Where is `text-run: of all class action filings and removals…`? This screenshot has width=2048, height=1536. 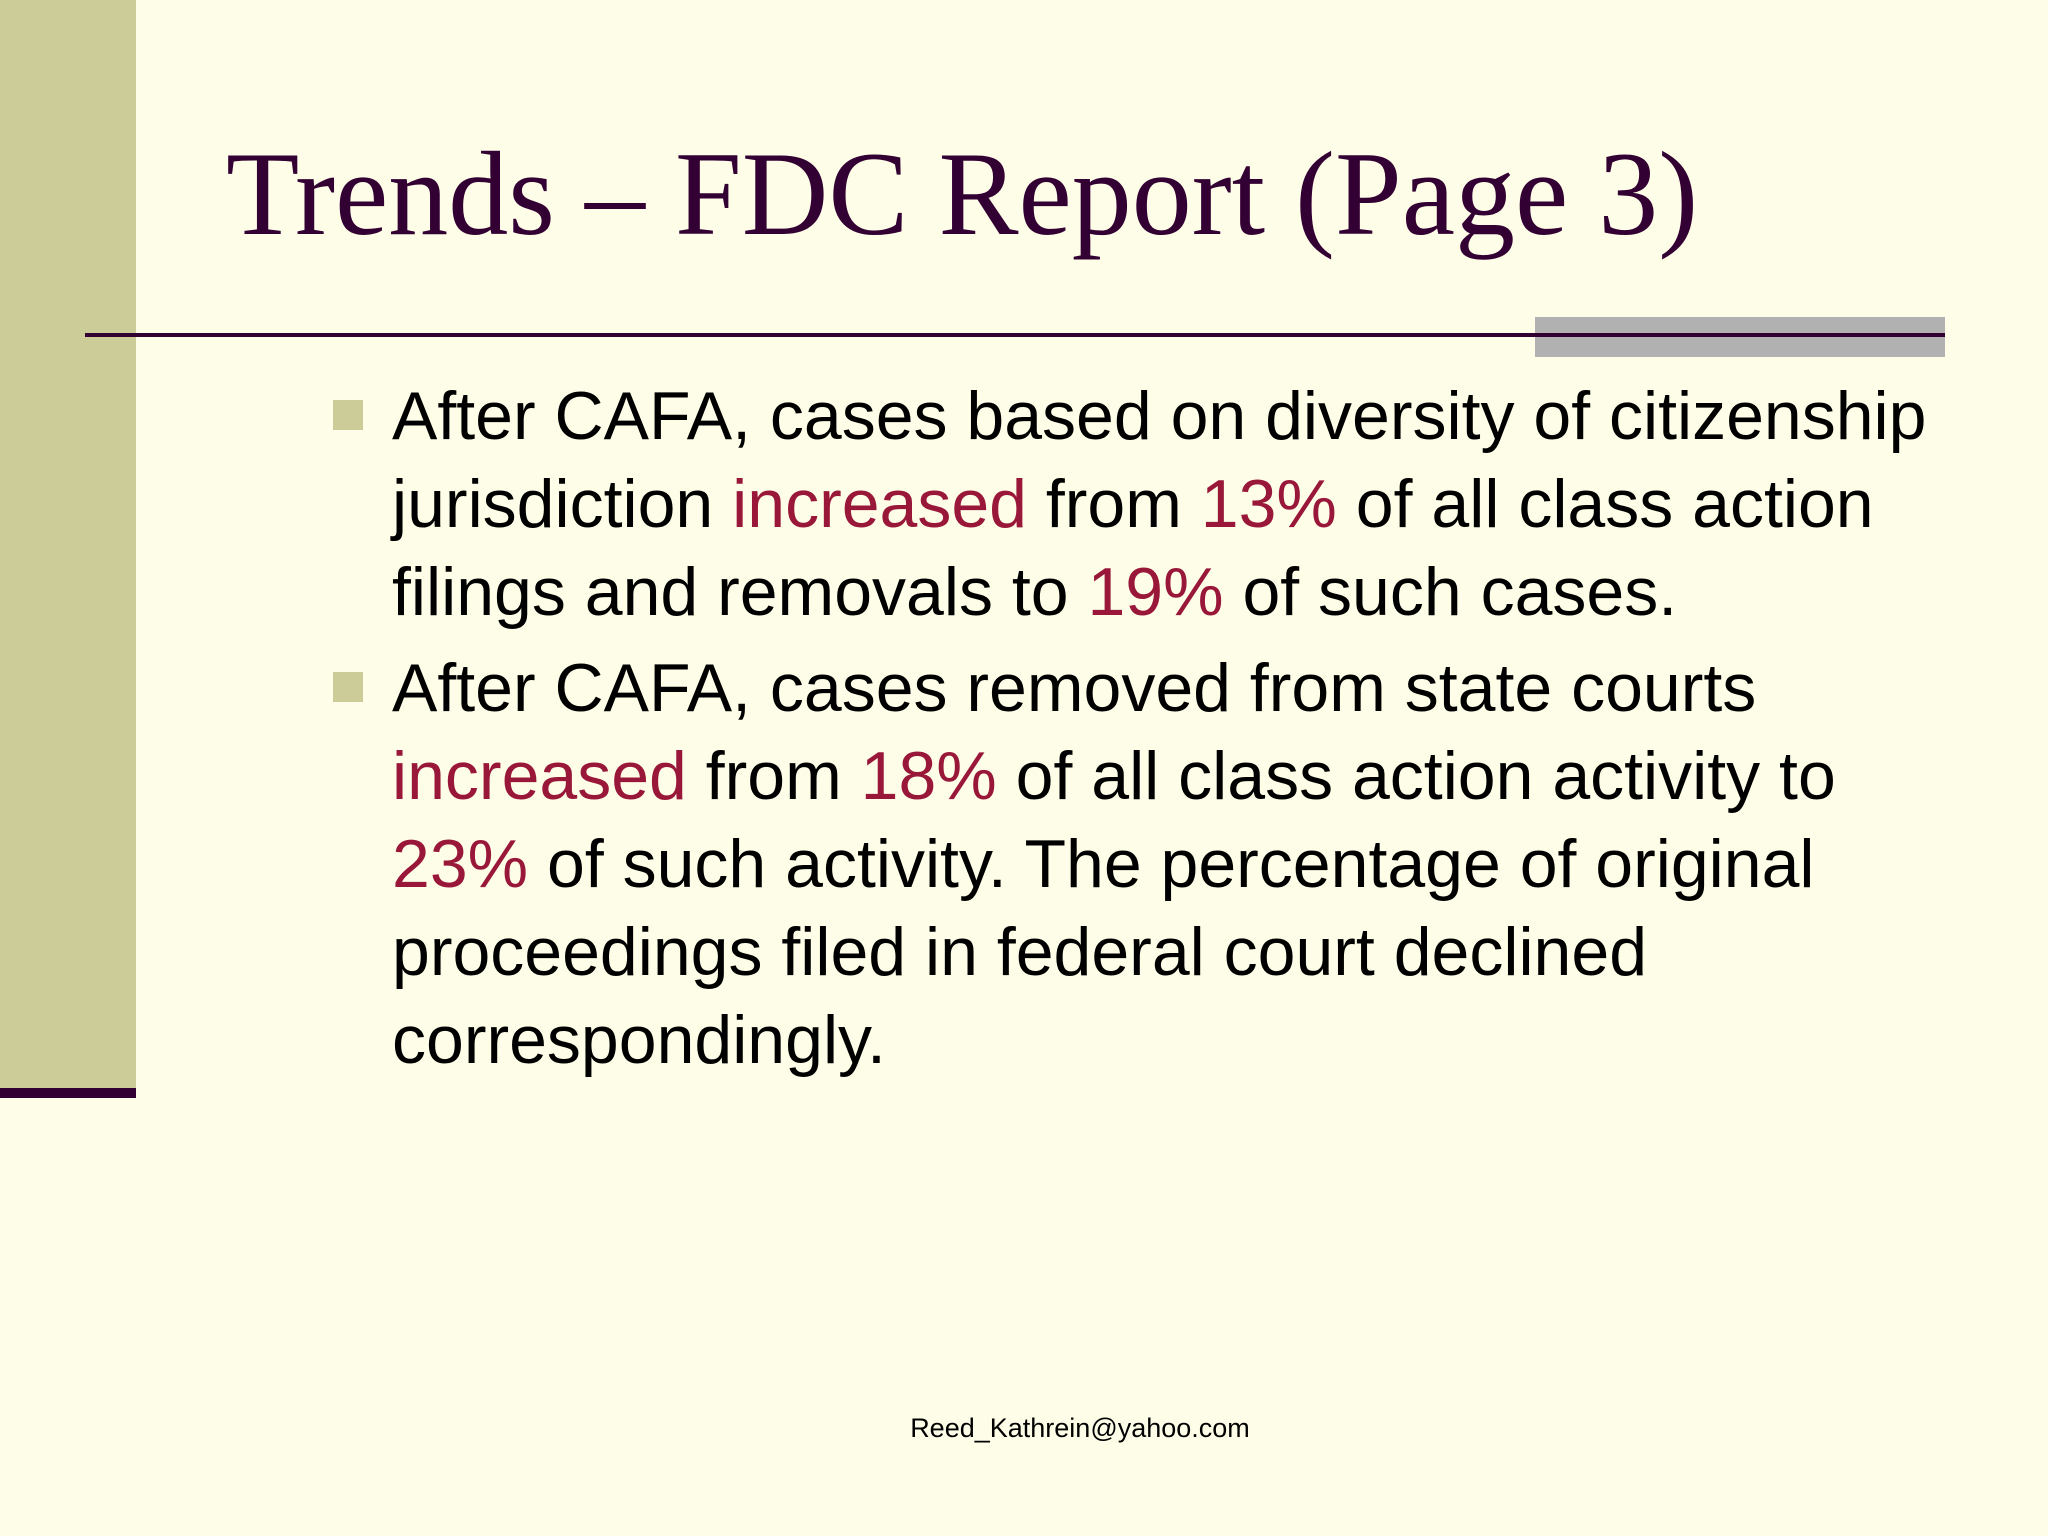 text-run: of all class action filings and removals… is located at coordinates (1133, 548).